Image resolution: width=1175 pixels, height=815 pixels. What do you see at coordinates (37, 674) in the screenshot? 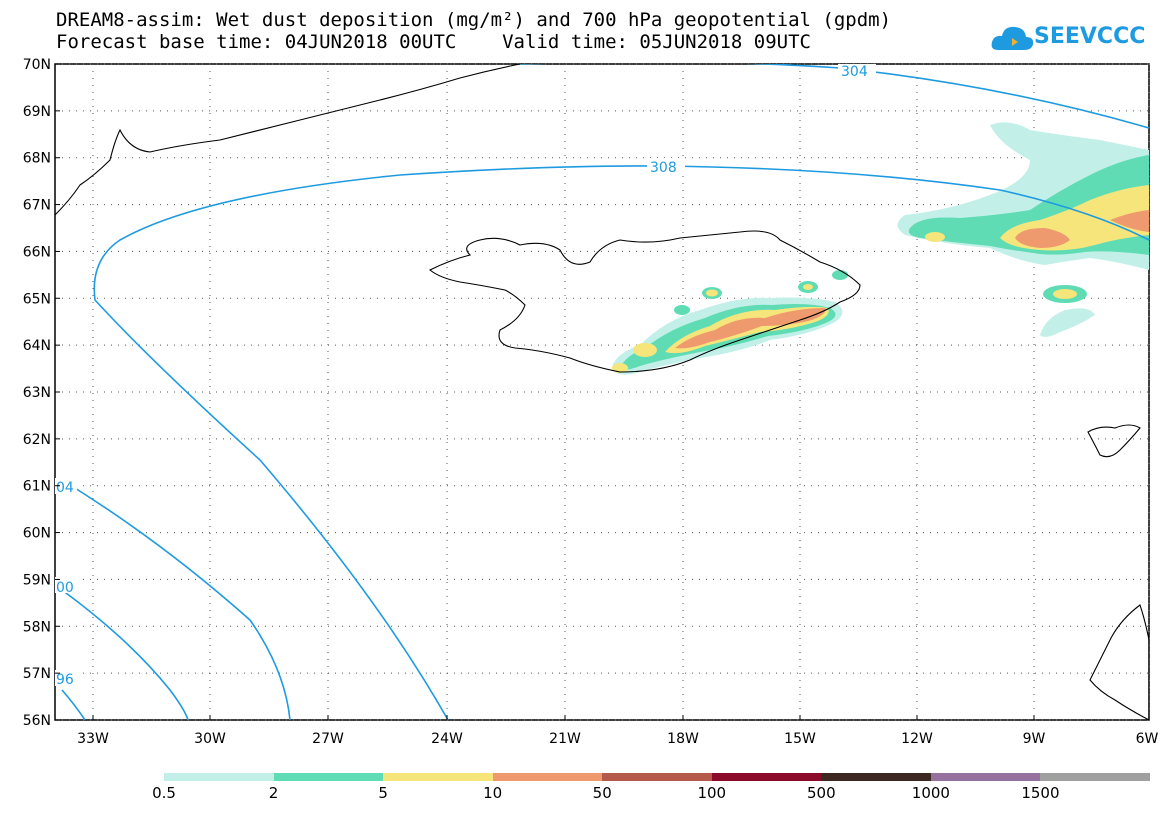
I see `lat-label: 57N` at bounding box center [37, 674].